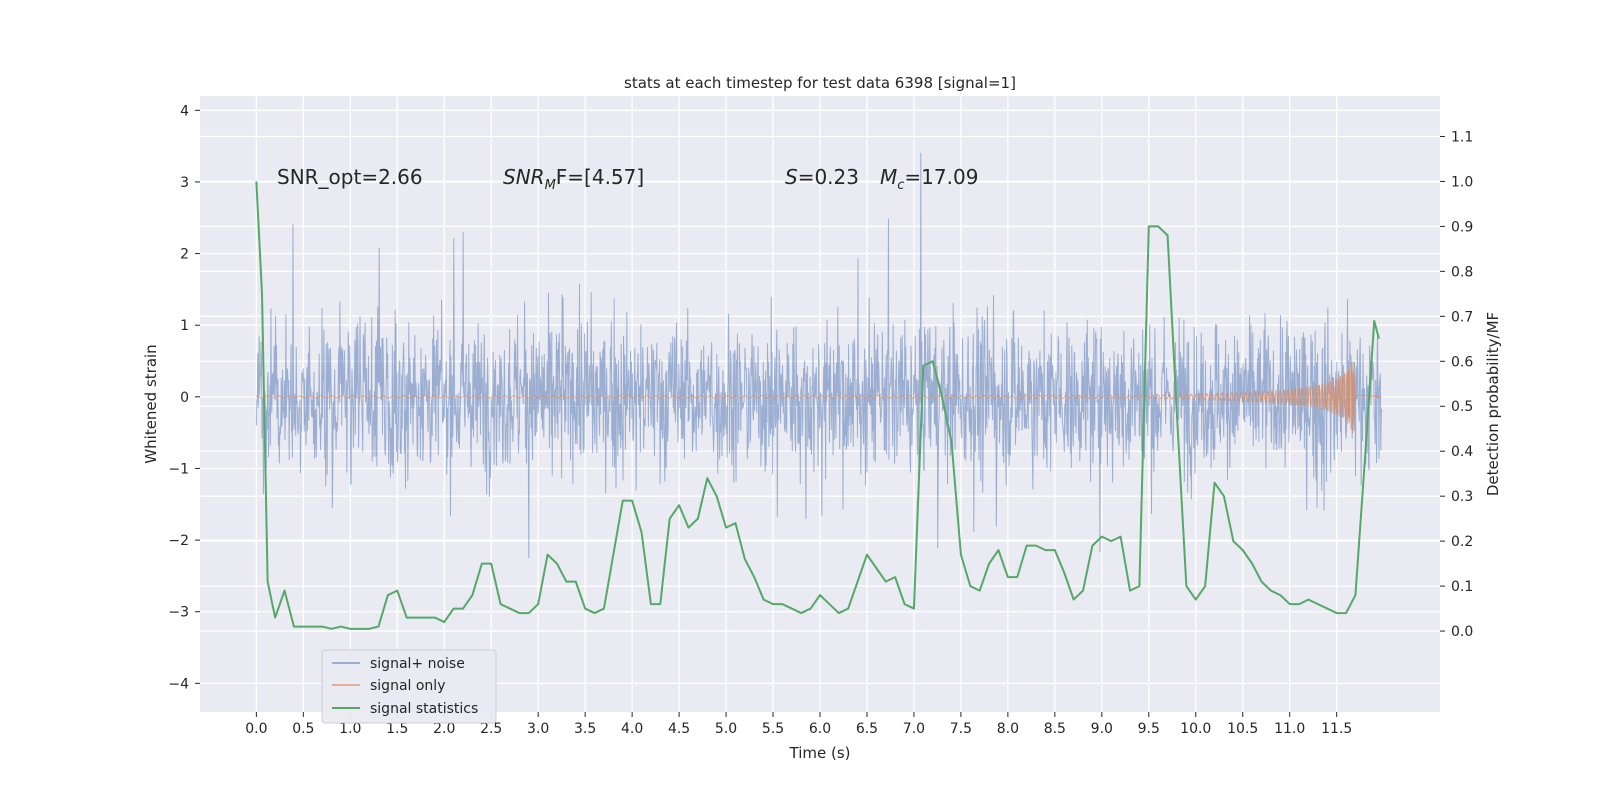 The image size is (1600, 800). What do you see at coordinates (1242, 729) in the screenshot?
I see `x-tick-label: 10.5` at bounding box center [1242, 729].